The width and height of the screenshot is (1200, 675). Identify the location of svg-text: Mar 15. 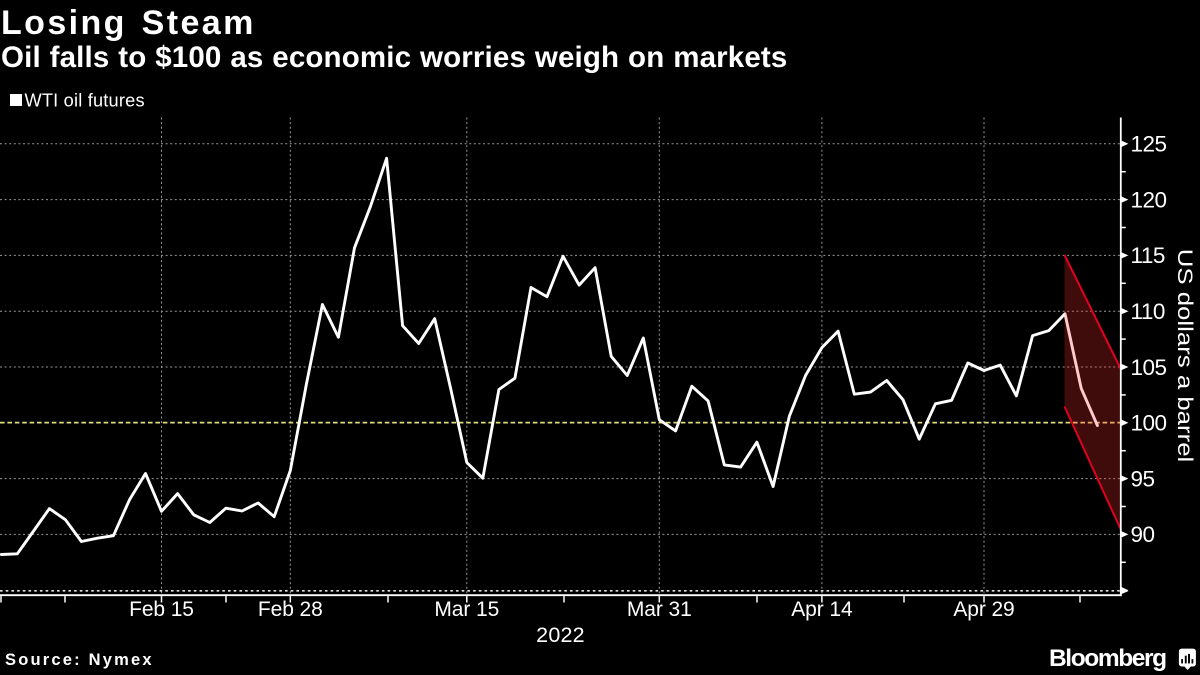
(466, 609).